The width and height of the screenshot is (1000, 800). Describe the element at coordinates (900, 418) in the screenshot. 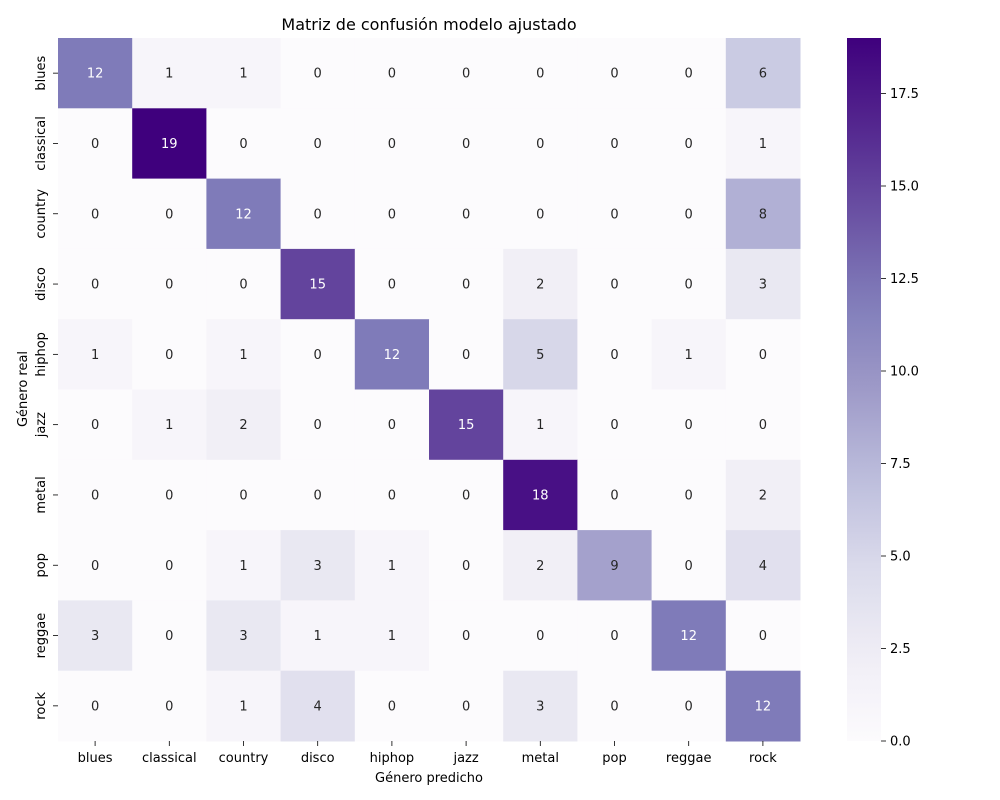

I see `colorbar-ticks: 0.0 2.5 5.0 7.5 10.0 12.5 15.0 17.5` at that location.